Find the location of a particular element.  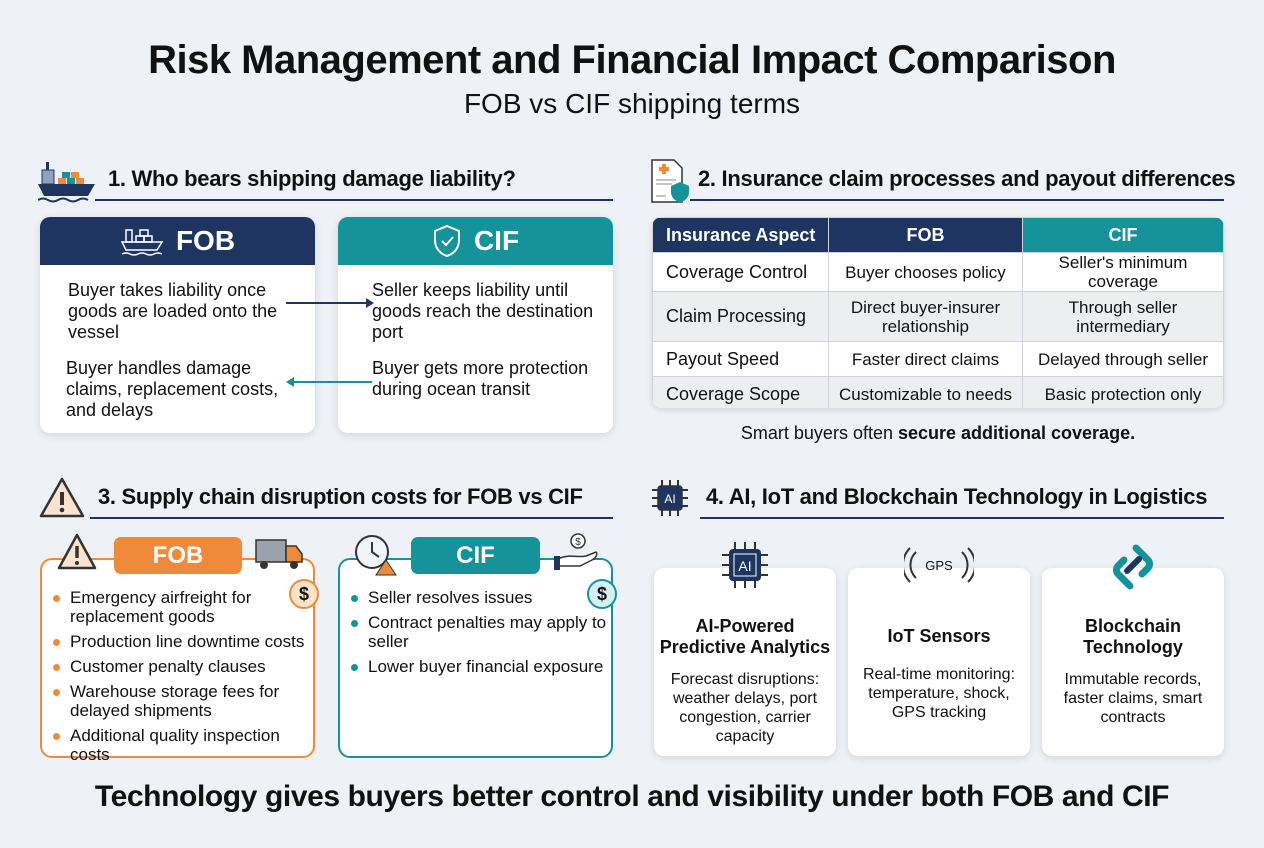

list-item: Customer penalty clauses is located at coordinates (177, 666).